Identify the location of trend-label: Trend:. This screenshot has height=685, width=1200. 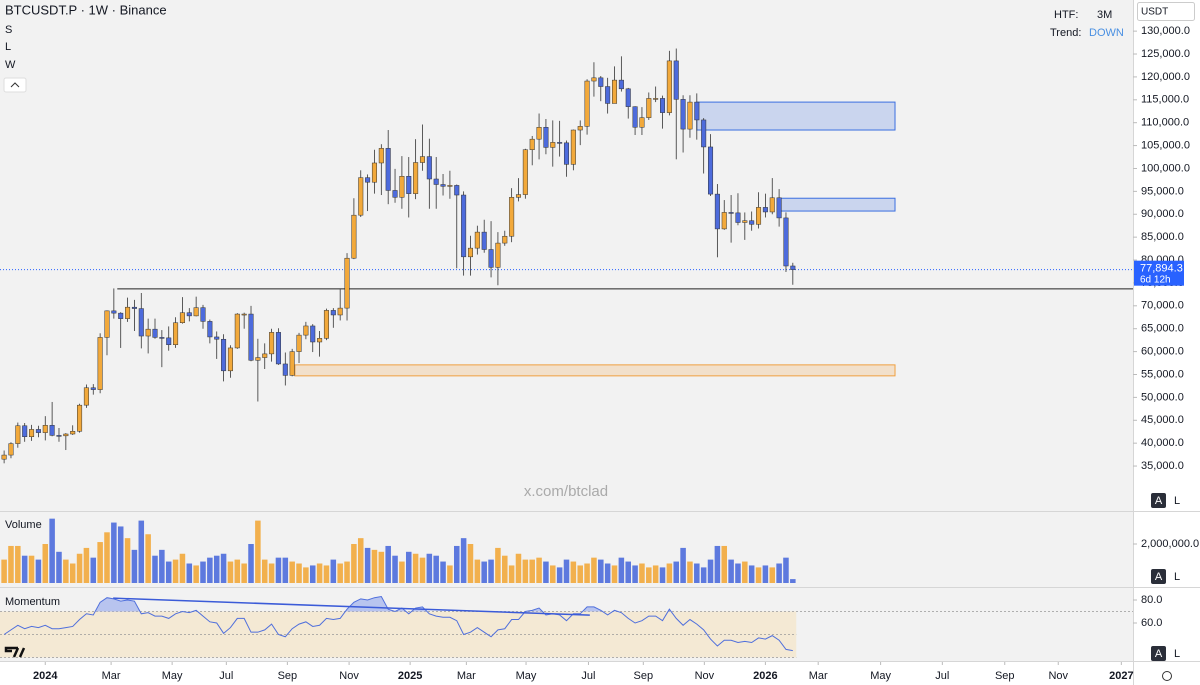
(1065, 33).